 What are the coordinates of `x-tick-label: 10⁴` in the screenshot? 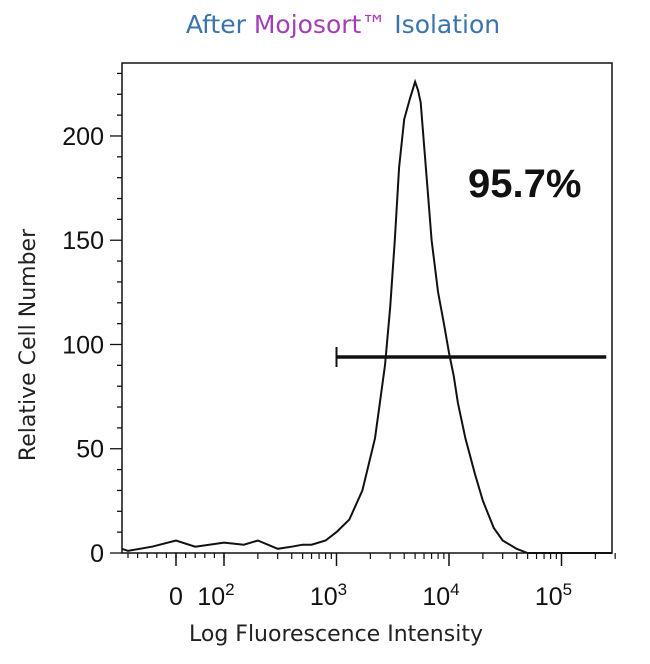 It's located at (440, 595).